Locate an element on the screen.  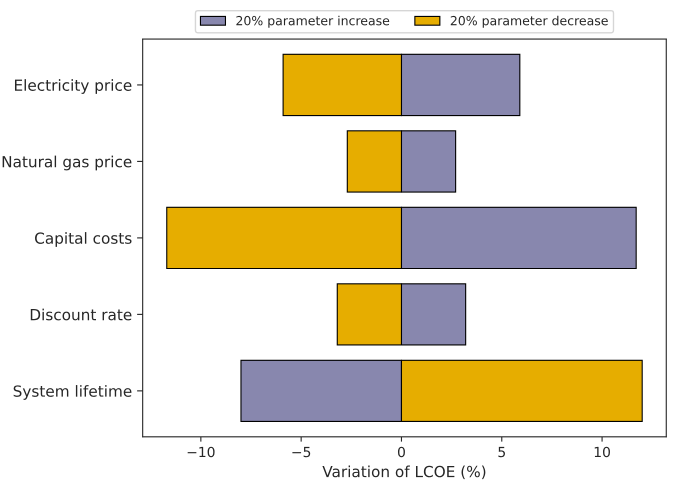
y-tick-label: Capital costs is located at coordinates (83, 239).